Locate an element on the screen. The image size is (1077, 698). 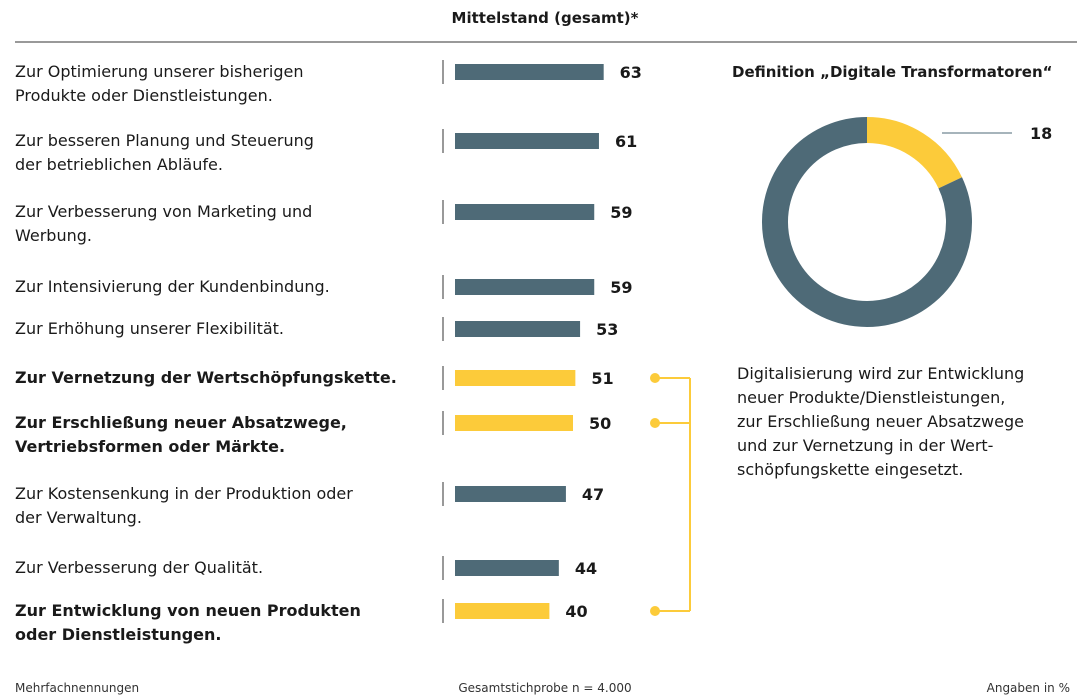
value-label: 63 is located at coordinates (631, 72).